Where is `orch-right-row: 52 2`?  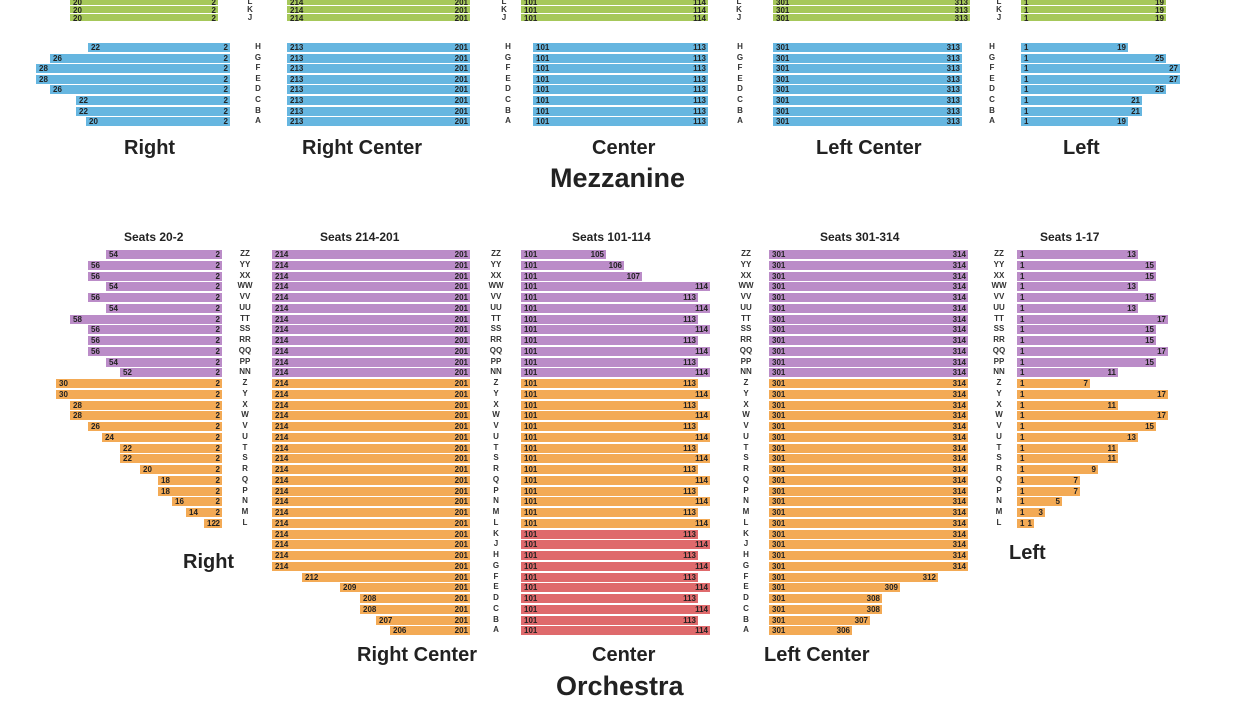
orch-right-row: 52 2 is located at coordinates (171, 373).